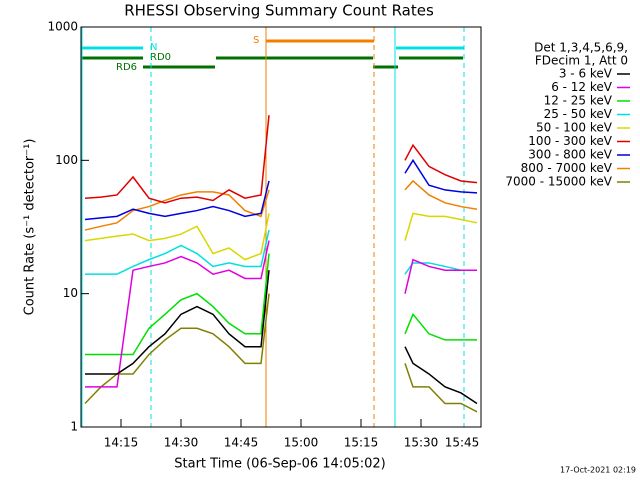  Describe the element at coordinates (581, 61) in the screenshot. I see `legend-header: FDecim 1, Att 0` at that location.